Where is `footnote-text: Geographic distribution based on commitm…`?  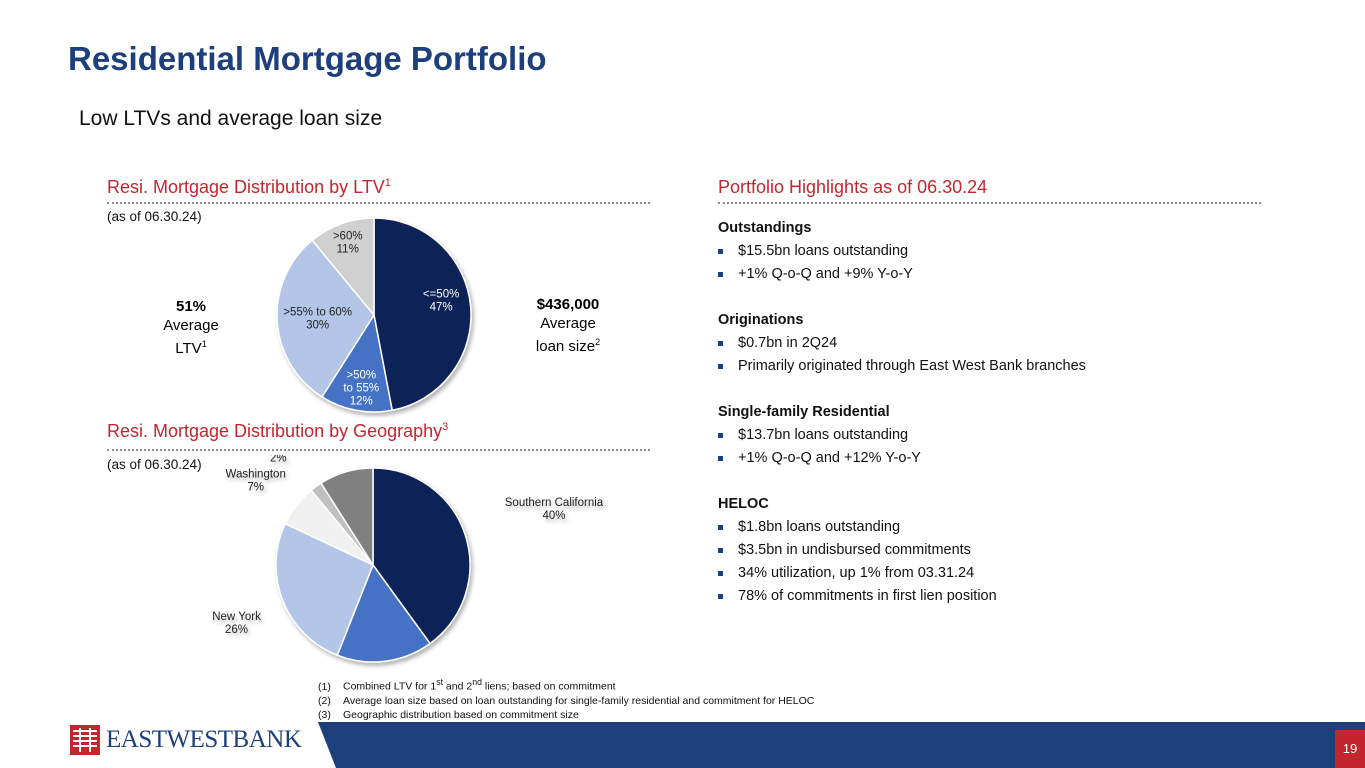 footnote-text: Geographic distribution based on commitm… is located at coordinates (461, 714).